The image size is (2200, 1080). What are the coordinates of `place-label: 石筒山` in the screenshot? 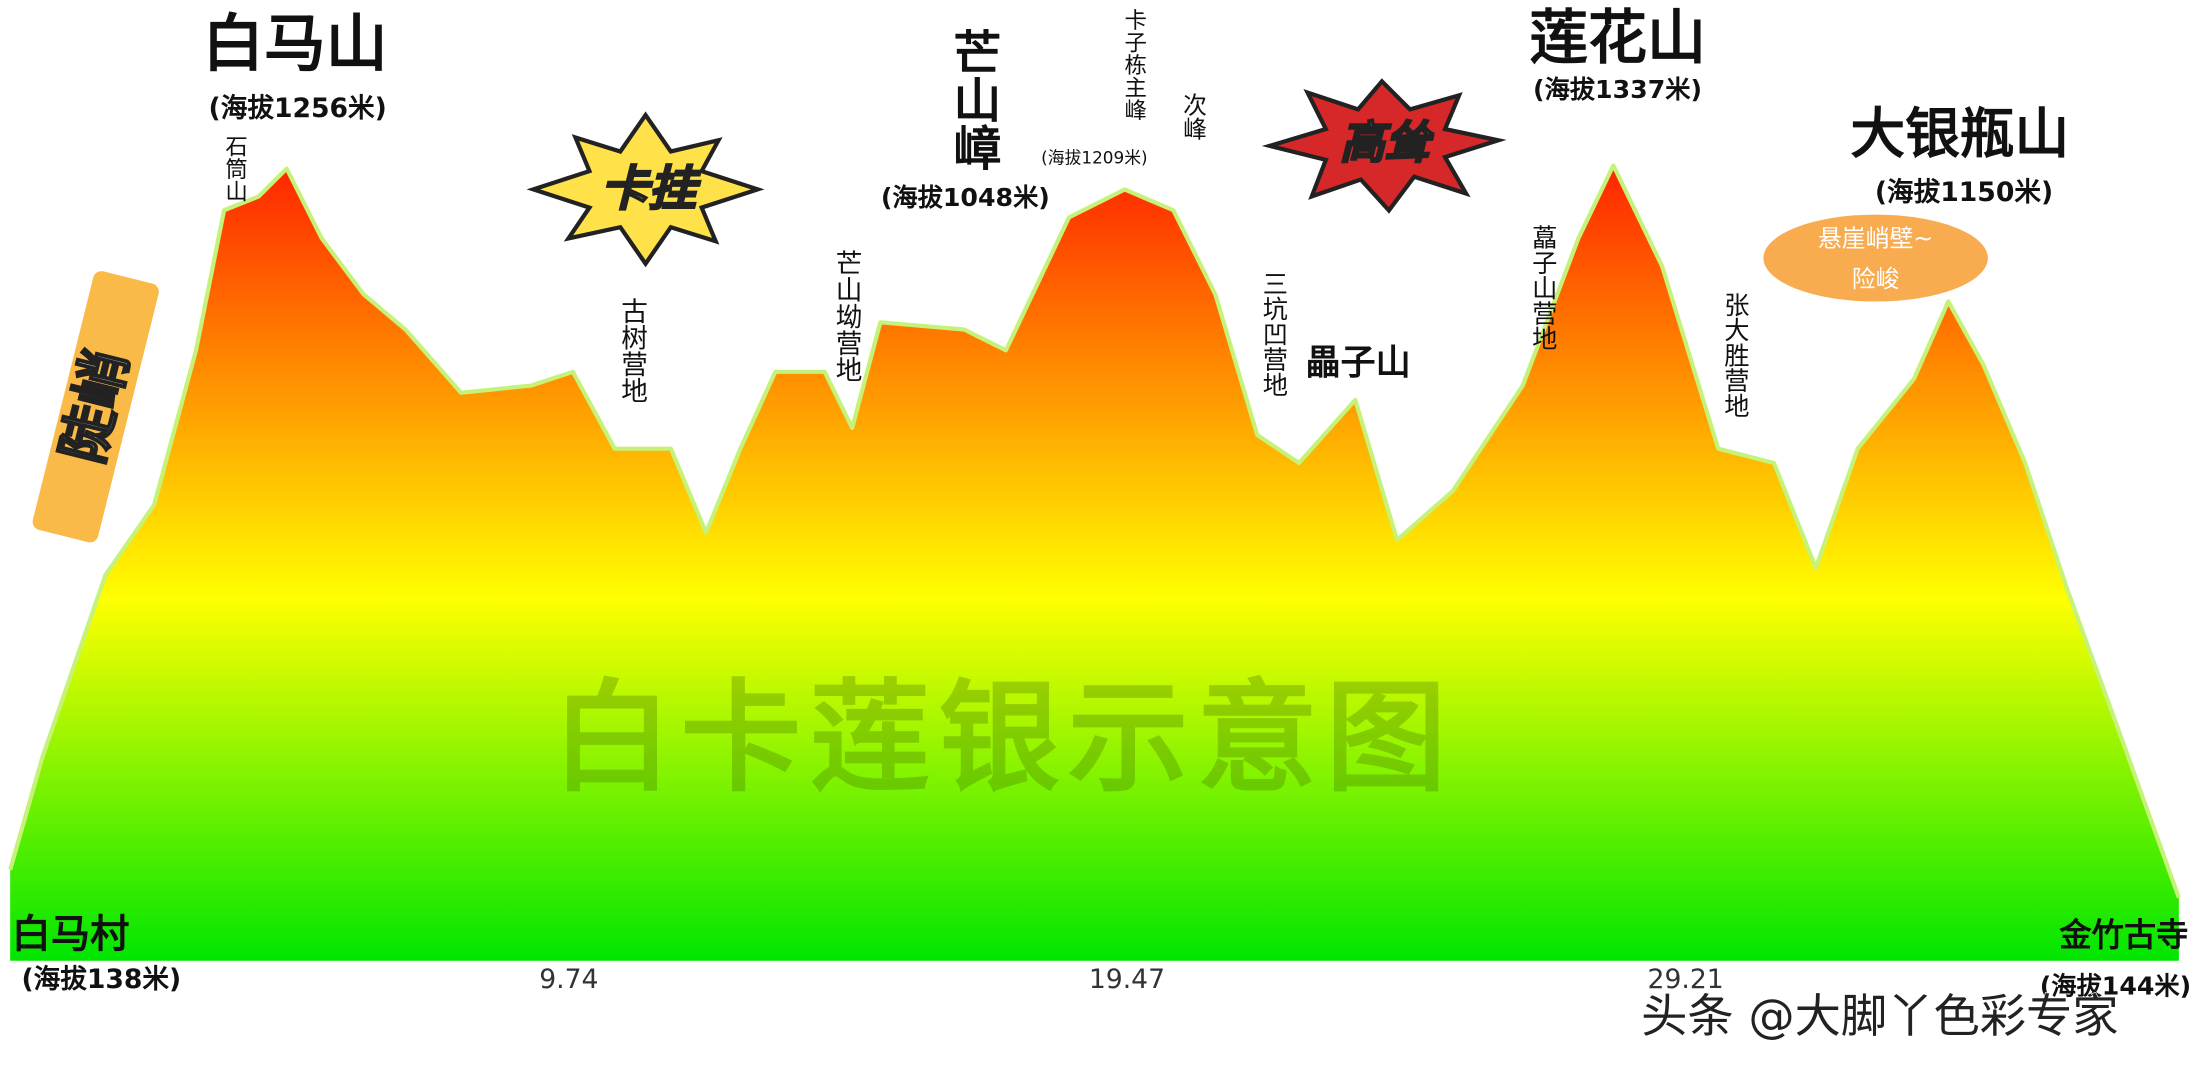 It's located at (235, 169).